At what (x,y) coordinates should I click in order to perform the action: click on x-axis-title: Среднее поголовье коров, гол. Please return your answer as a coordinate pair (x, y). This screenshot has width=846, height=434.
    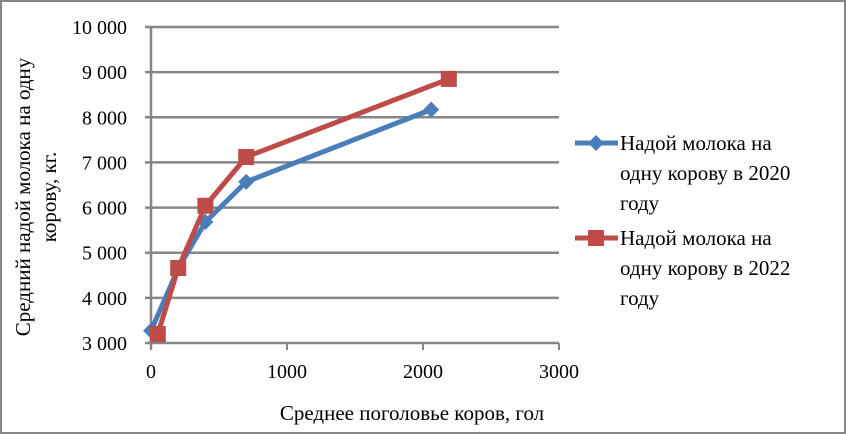
    Looking at the image, I should click on (412, 413).